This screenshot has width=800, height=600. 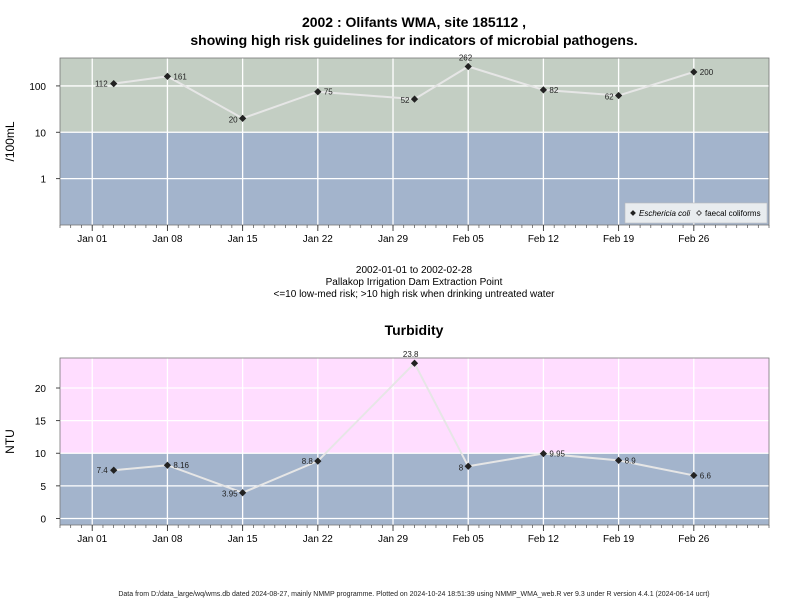 I want to click on top-x-tick-label: Jan 08, so click(x=167, y=239).